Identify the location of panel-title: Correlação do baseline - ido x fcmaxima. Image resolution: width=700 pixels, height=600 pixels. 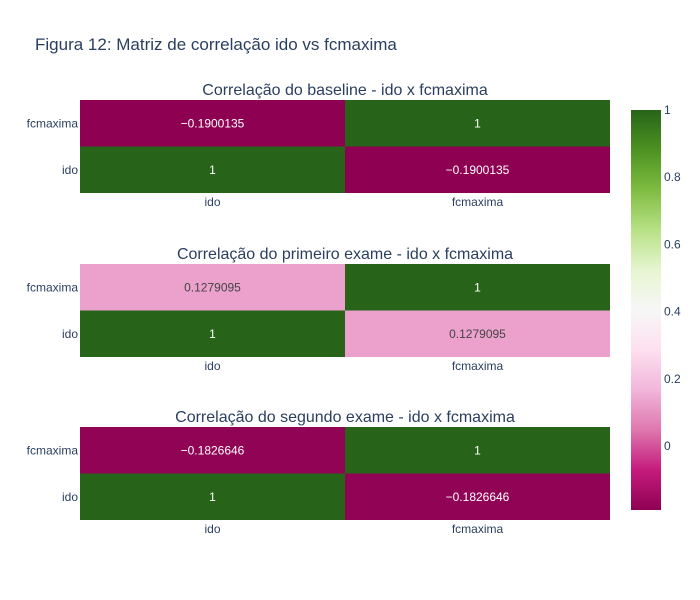
(345, 90).